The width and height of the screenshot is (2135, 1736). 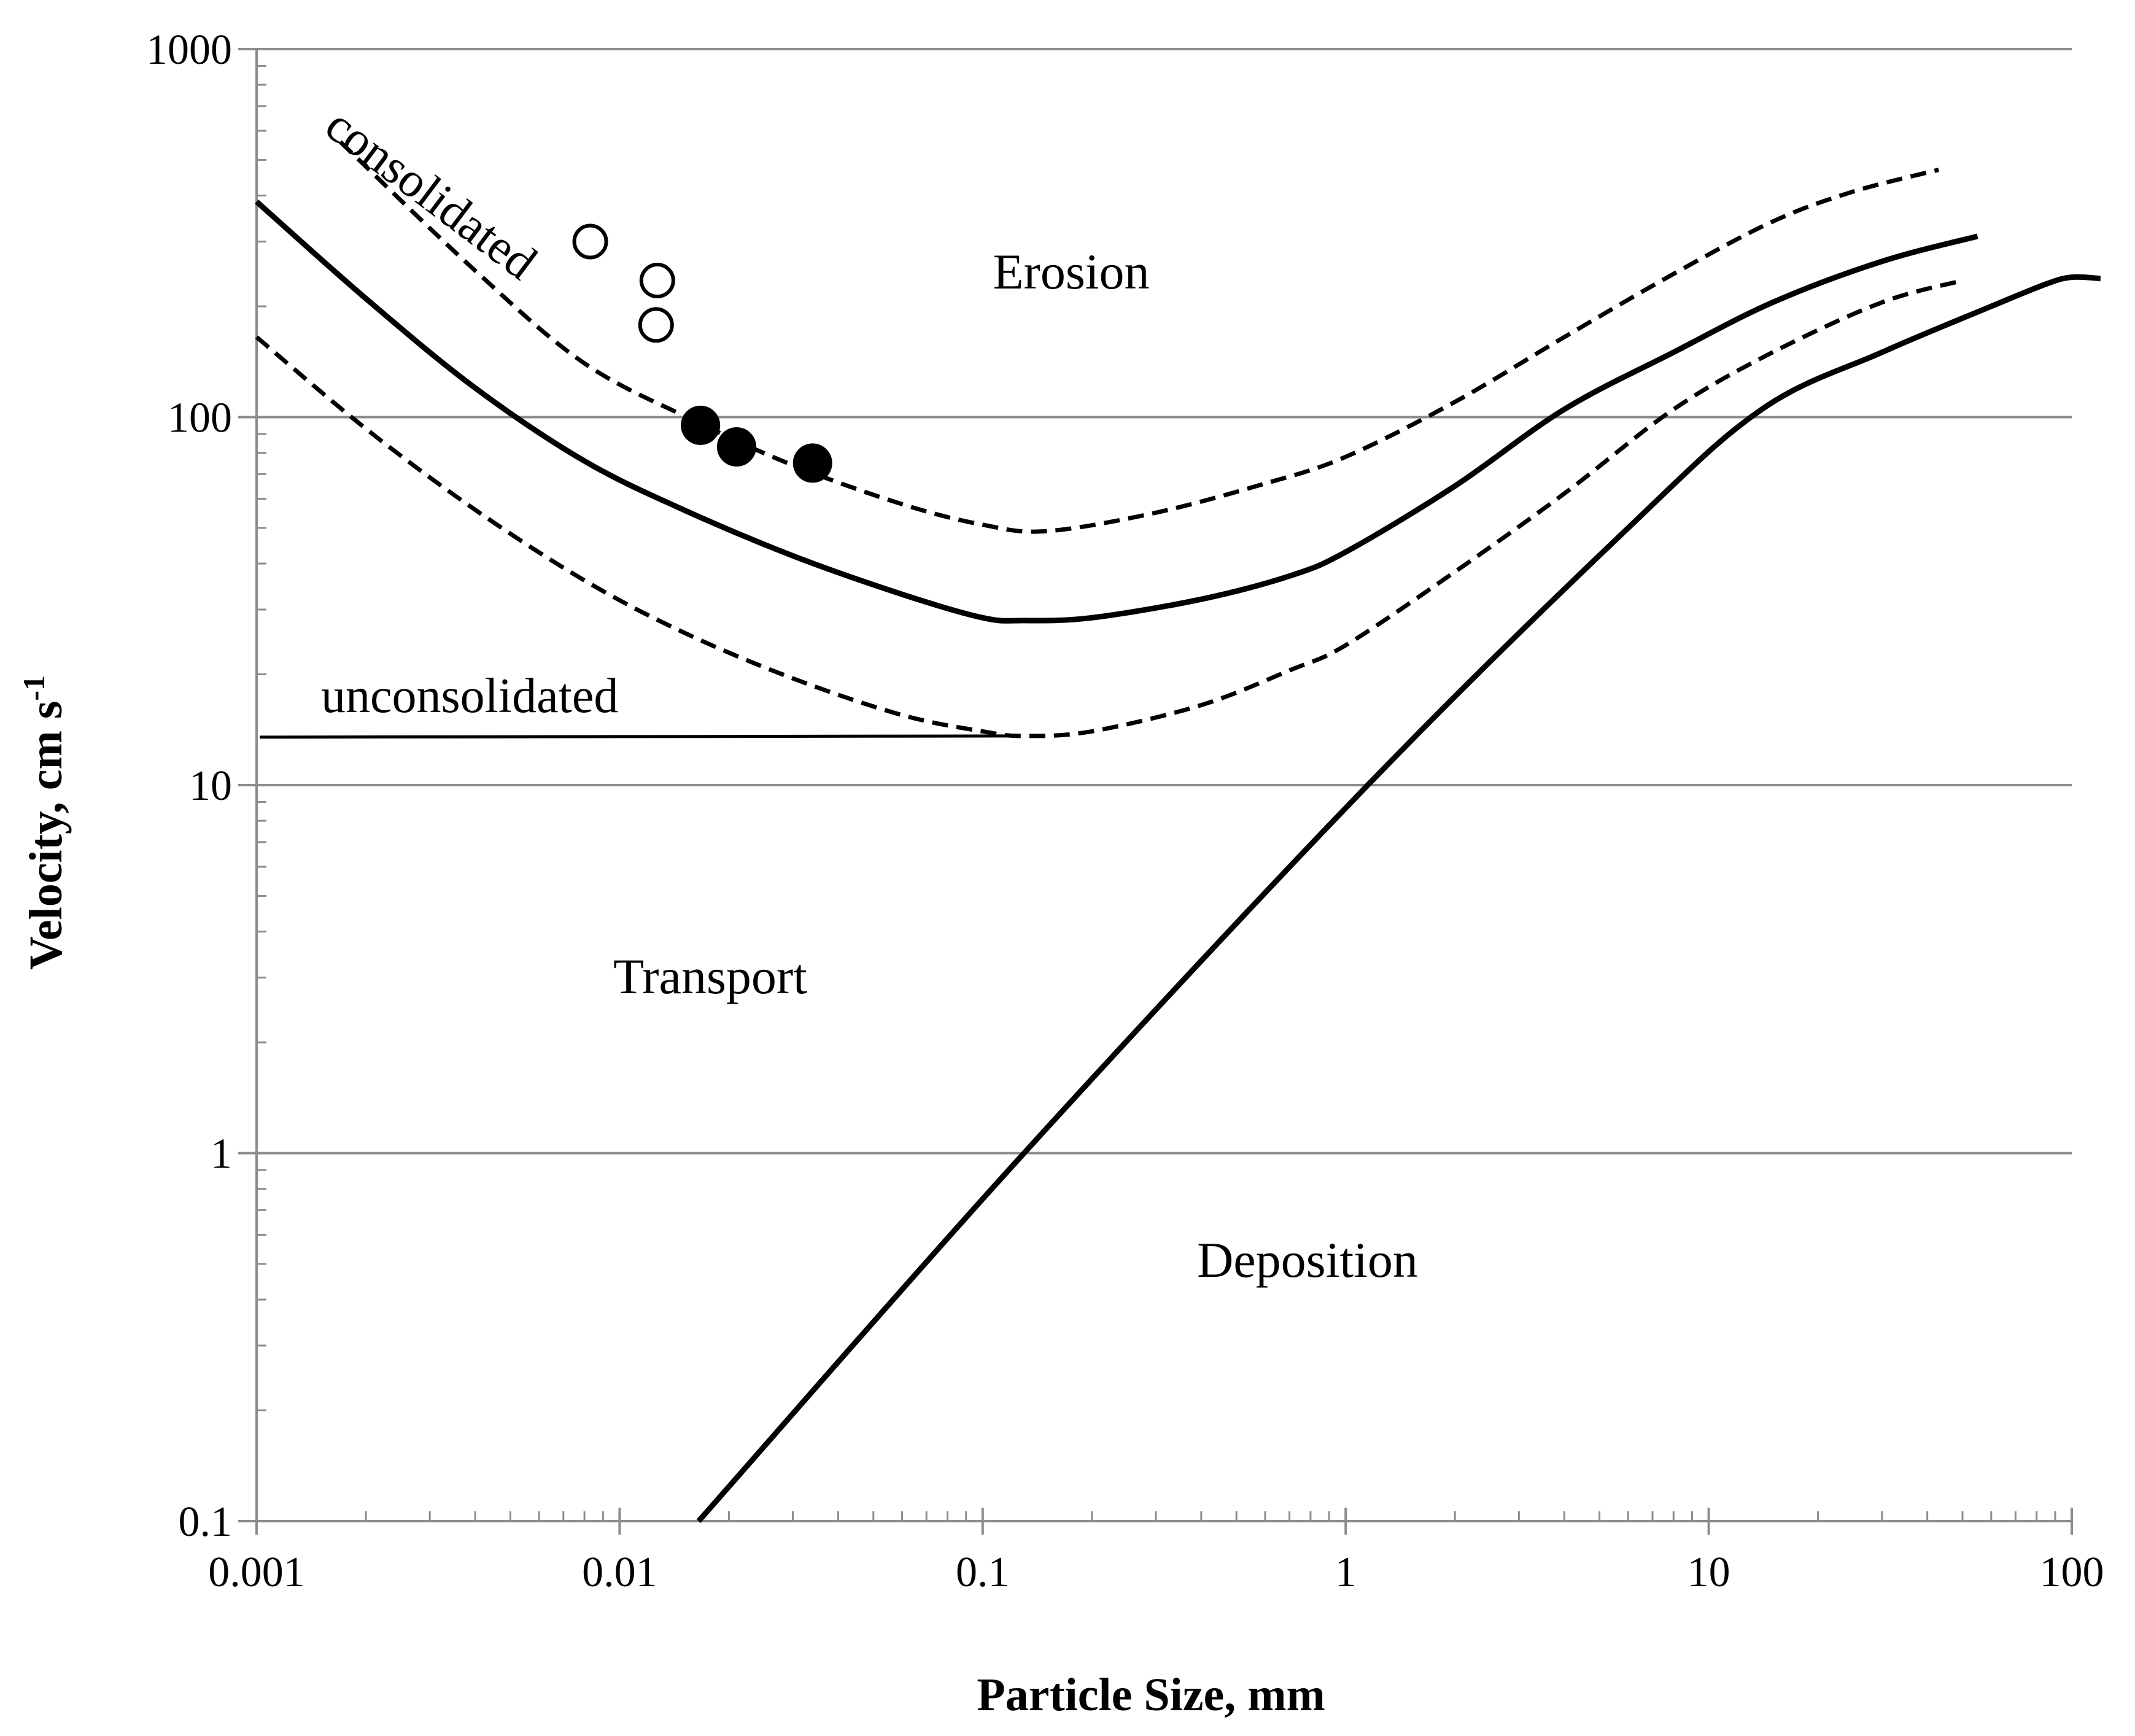 What do you see at coordinates (470, 696) in the screenshot?
I see `curve-label-unconsolidated: unconsolidated` at bounding box center [470, 696].